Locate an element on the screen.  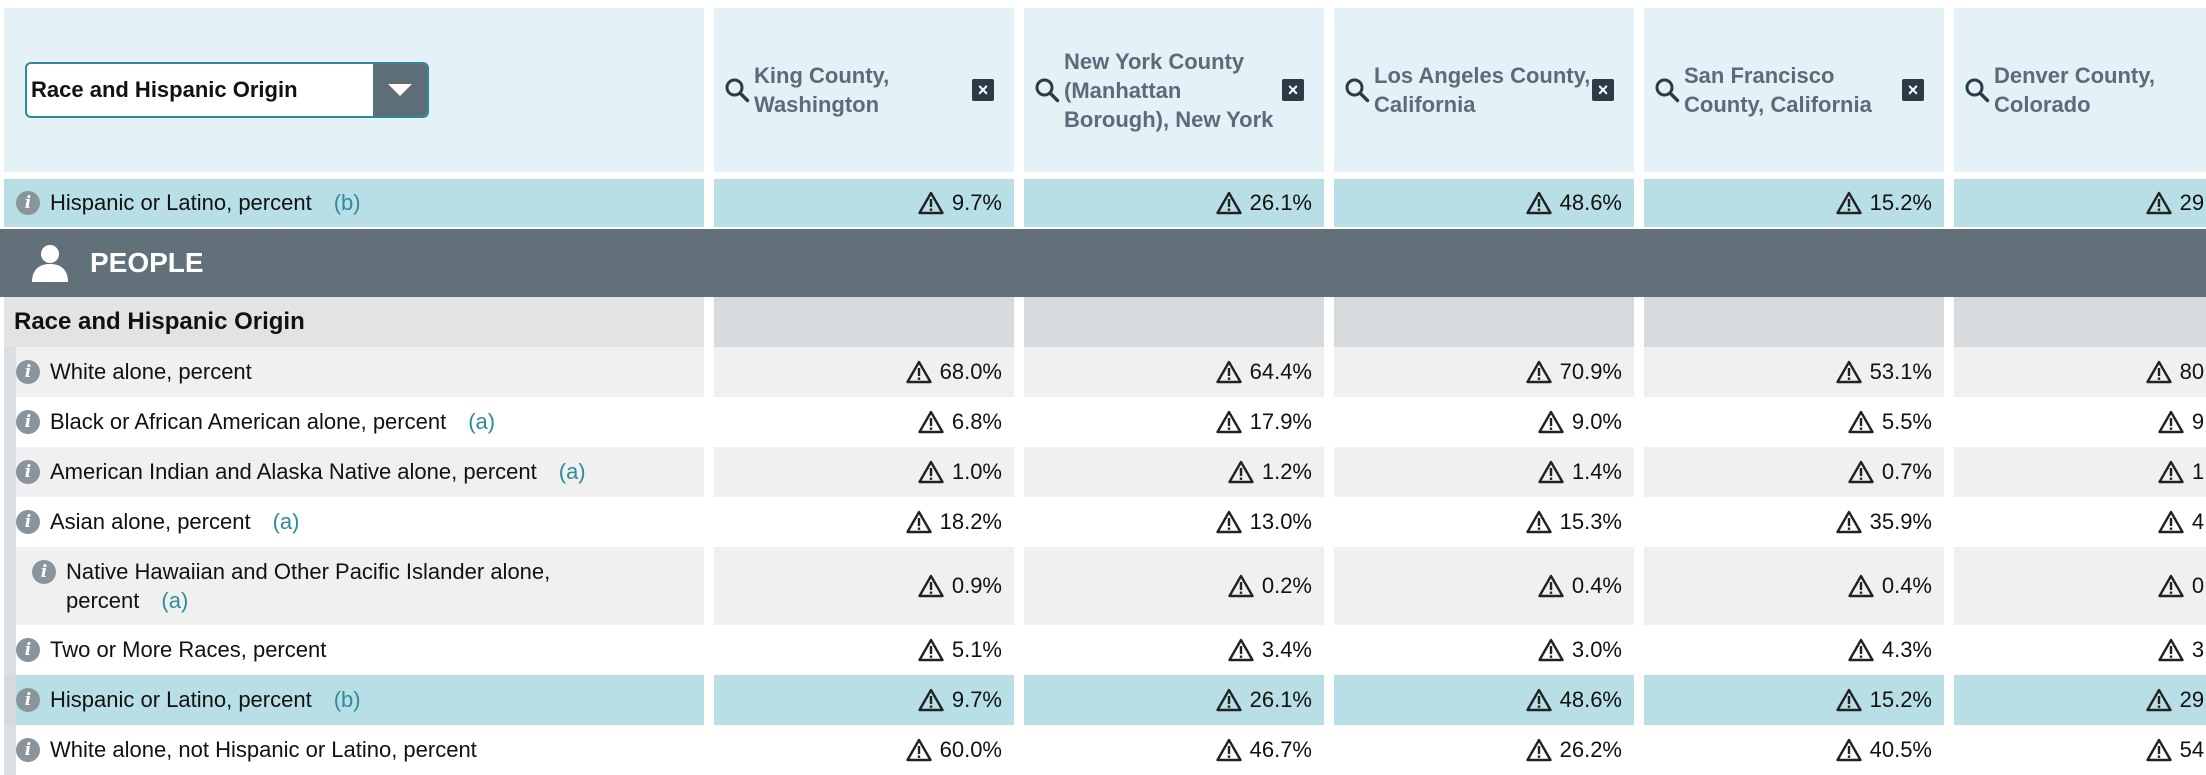
column-header-king: King County, Washington × is located at coordinates (864, 90).